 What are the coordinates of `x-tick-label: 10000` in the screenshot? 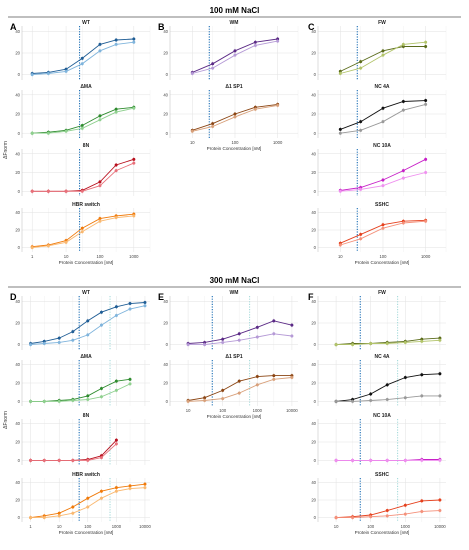 It's located at (292, 410).